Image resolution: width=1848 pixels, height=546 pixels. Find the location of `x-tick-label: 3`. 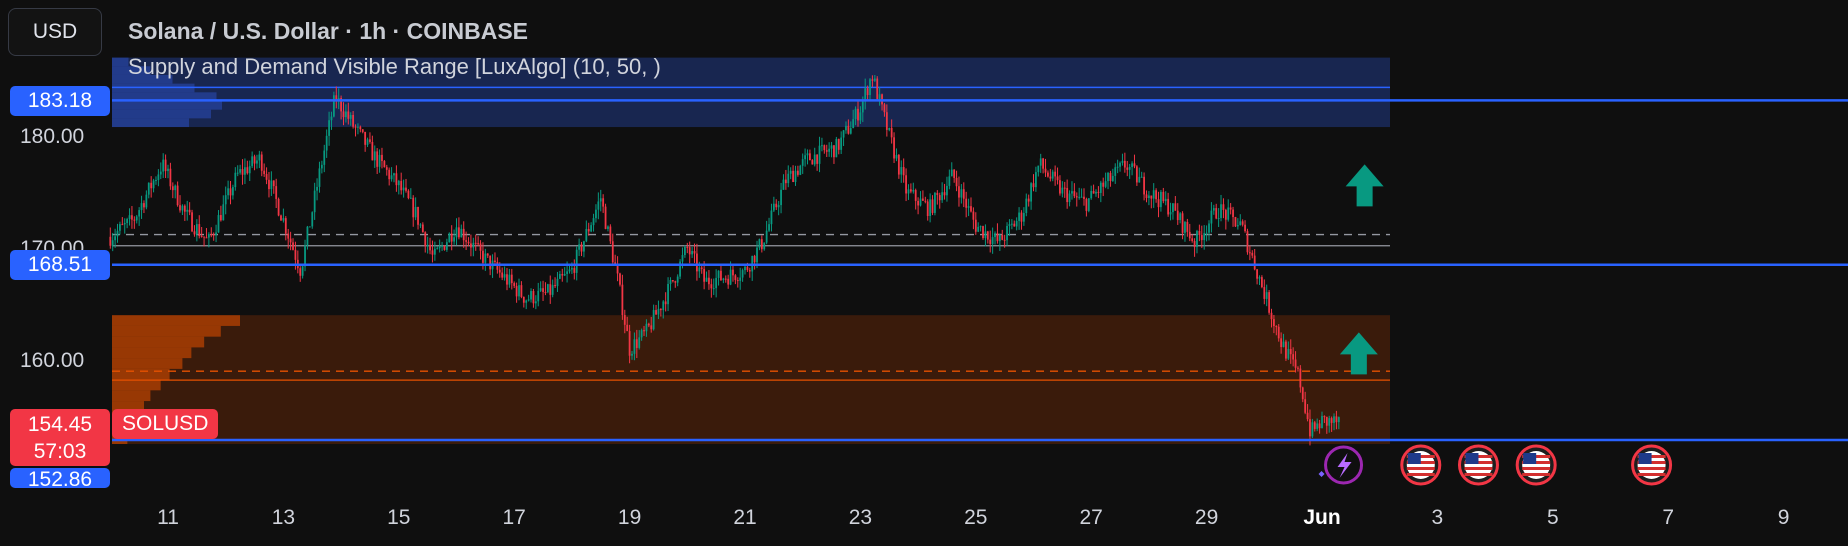

x-tick-label: 3 is located at coordinates (1437, 517).